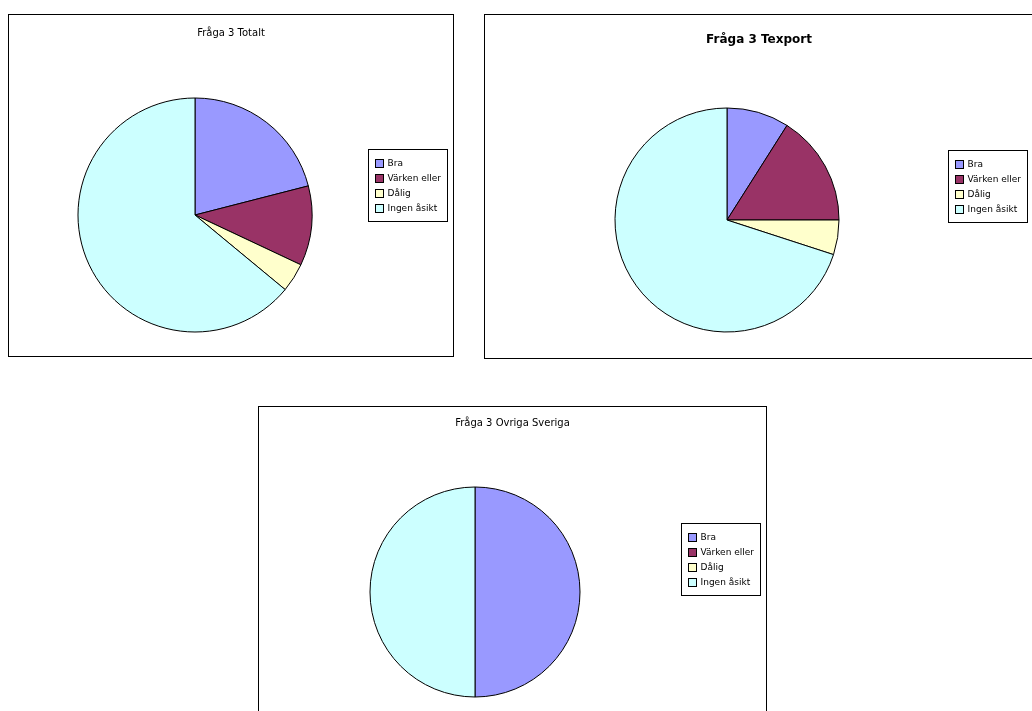  What do you see at coordinates (759, 39) in the screenshot?
I see `chart-title: Fråga 3 Texport` at bounding box center [759, 39].